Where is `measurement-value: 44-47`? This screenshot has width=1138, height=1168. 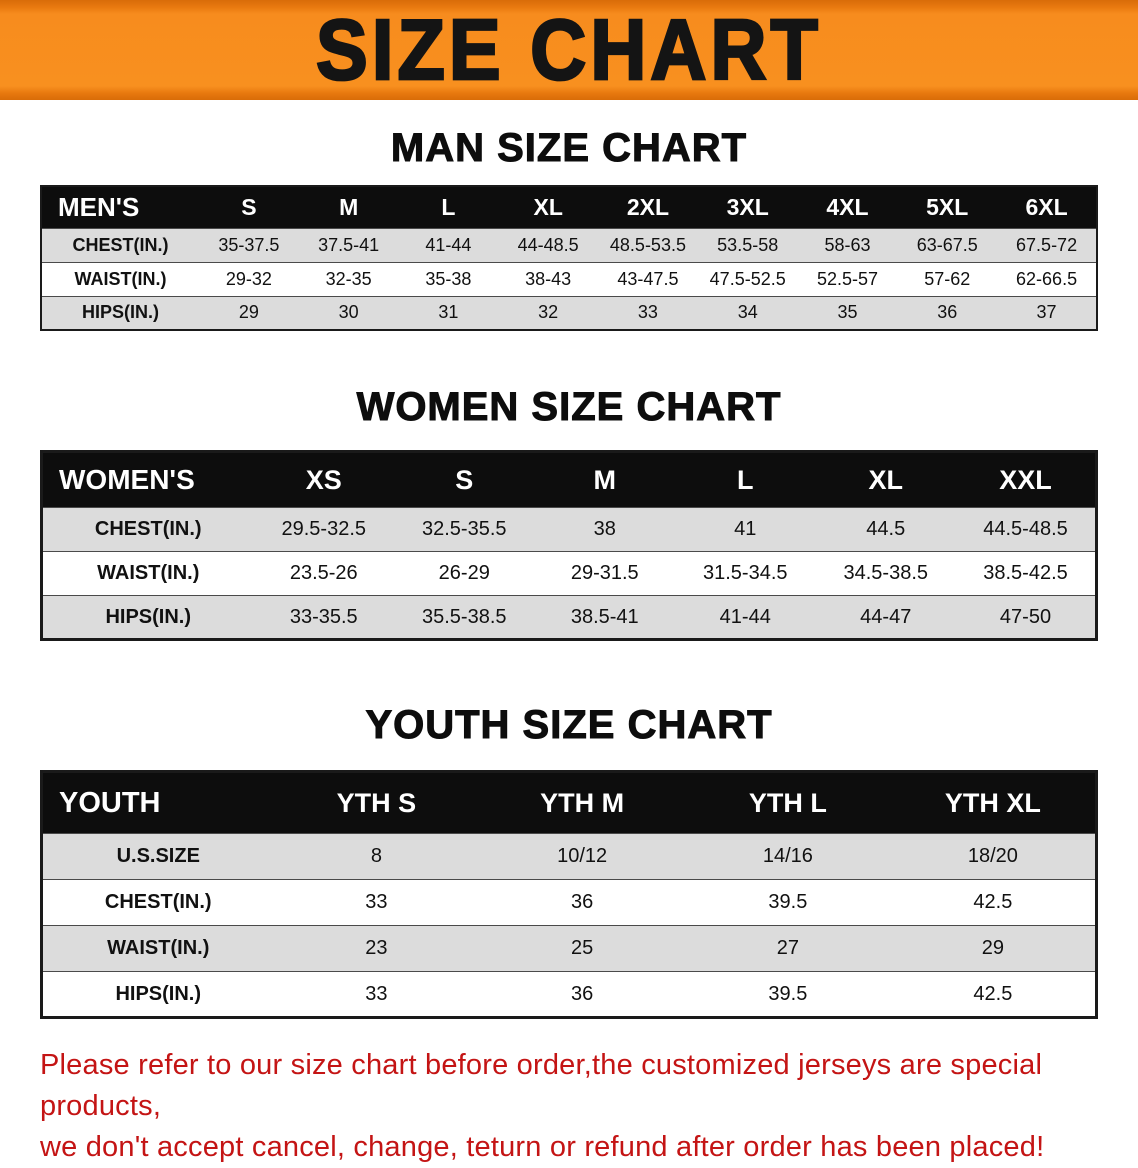
measurement-value: 44-47 is located at coordinates (886, 616).